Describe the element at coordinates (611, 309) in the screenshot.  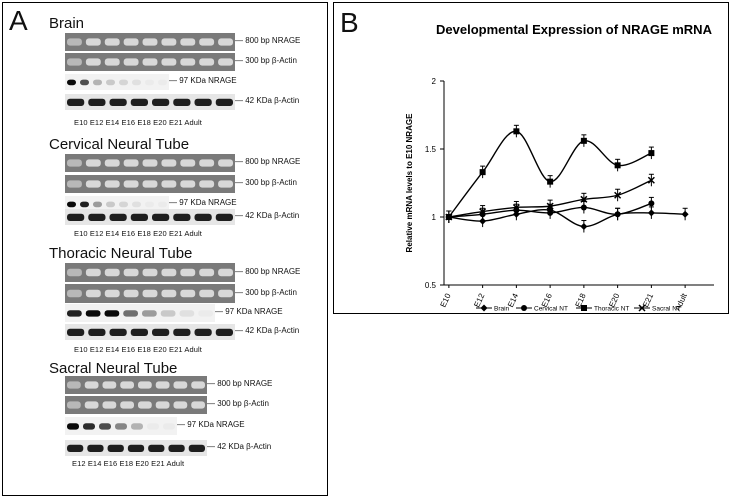
I see `legend-label: Thoracic NT` at that location.